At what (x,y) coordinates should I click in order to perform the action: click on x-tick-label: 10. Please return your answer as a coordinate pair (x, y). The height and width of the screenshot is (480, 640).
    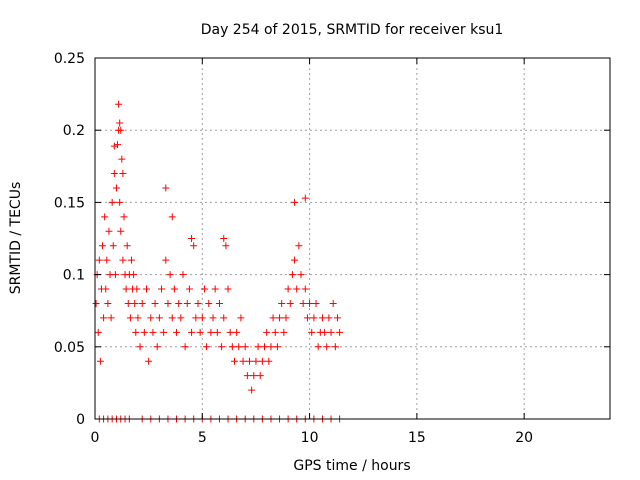
    Looking at the image, I should click on (310, 438).